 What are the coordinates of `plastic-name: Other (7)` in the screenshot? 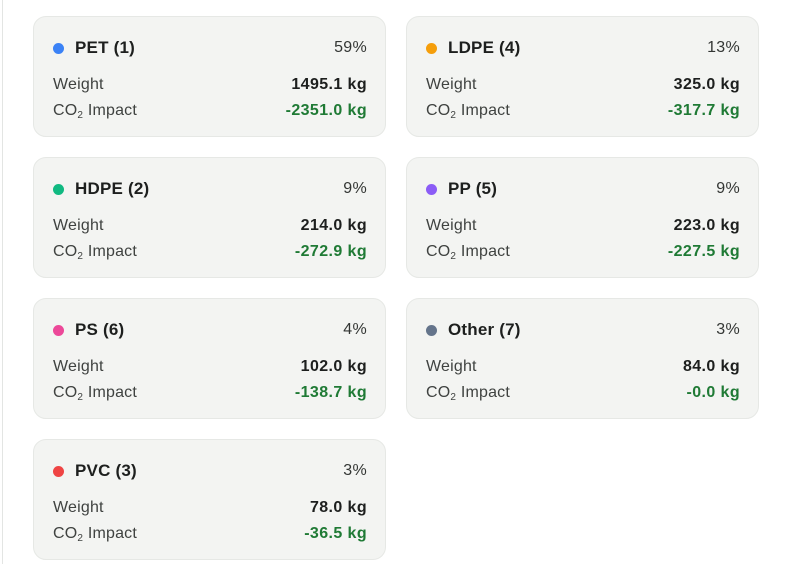 It's located at (484, 329).